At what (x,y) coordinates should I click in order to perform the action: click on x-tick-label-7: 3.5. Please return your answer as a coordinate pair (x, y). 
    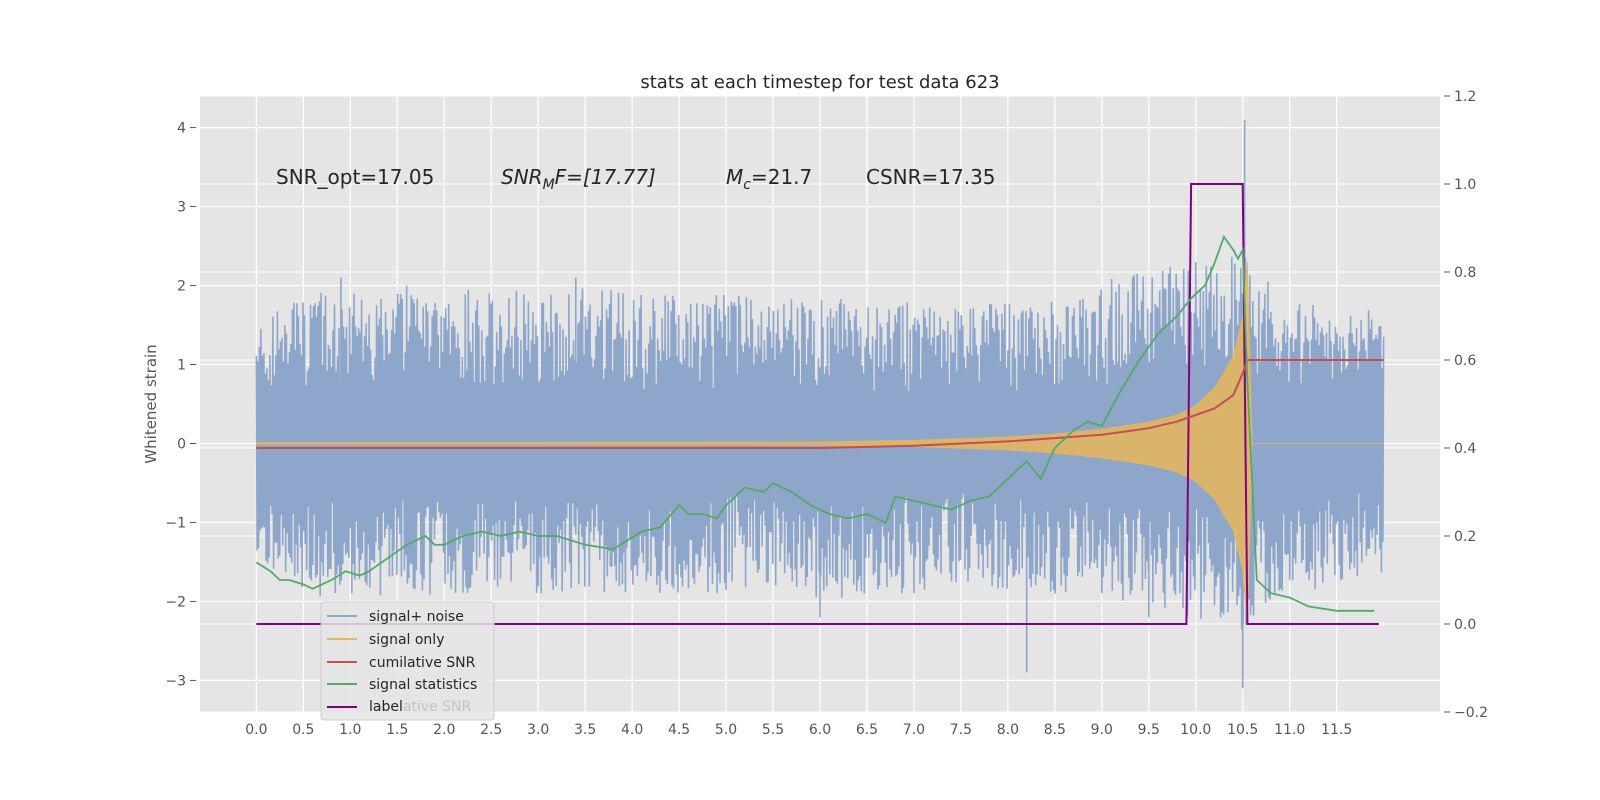
    Looking at the image, I should click on (585, 730).